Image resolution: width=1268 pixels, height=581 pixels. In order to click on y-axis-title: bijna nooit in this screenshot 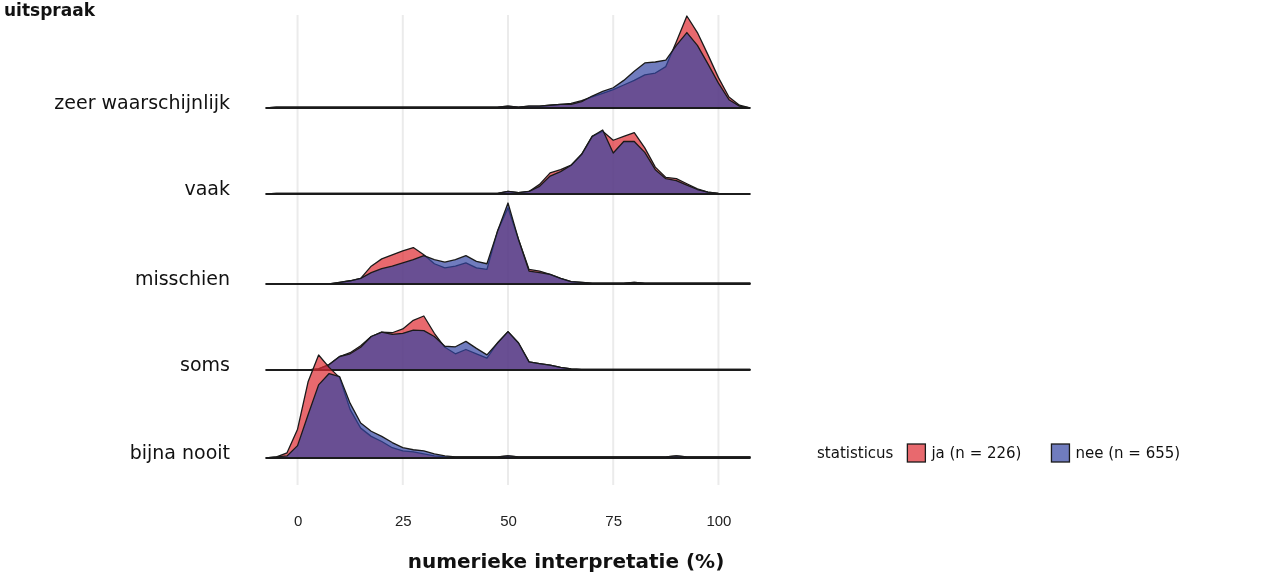, I will do `click(179, 451)`.